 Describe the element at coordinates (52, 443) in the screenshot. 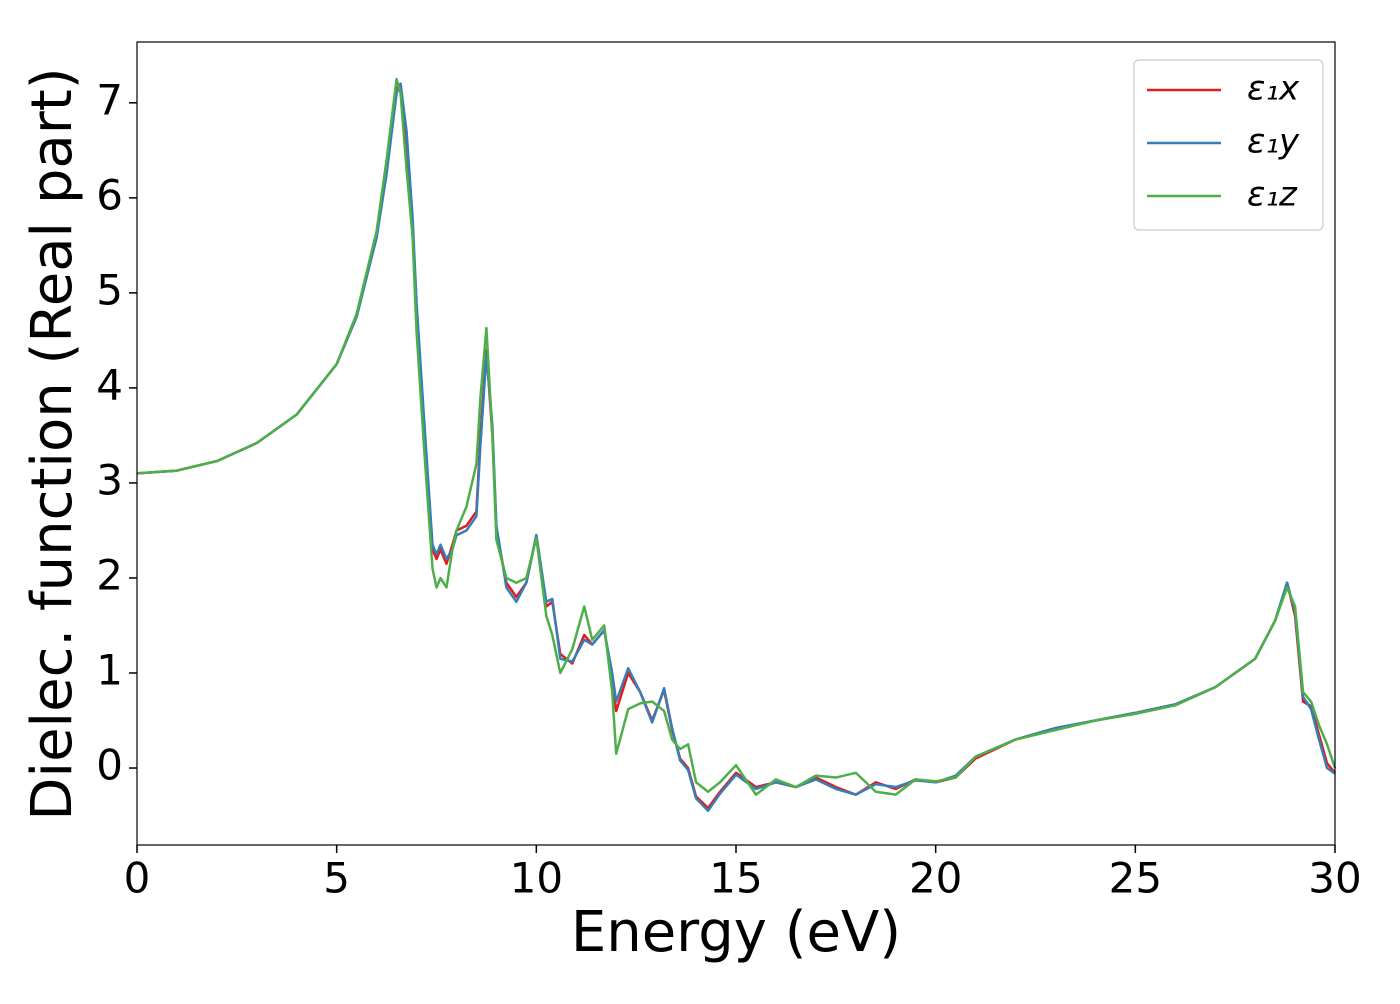

I see `y-axis-label: Dielec. function (Real part)` at that location.